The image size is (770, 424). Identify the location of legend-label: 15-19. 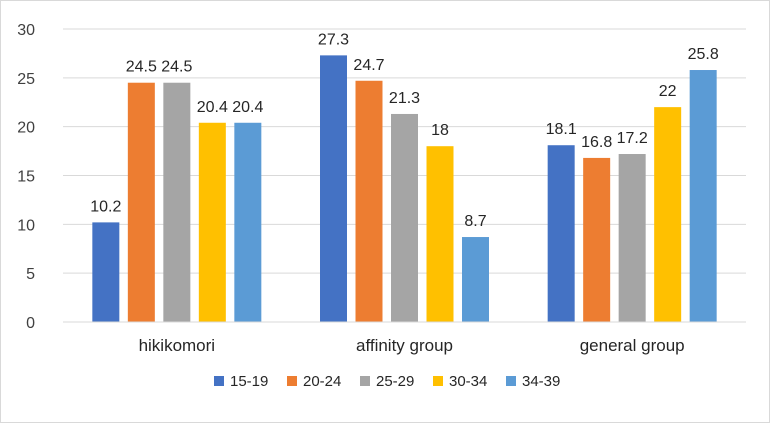
(249, 381).